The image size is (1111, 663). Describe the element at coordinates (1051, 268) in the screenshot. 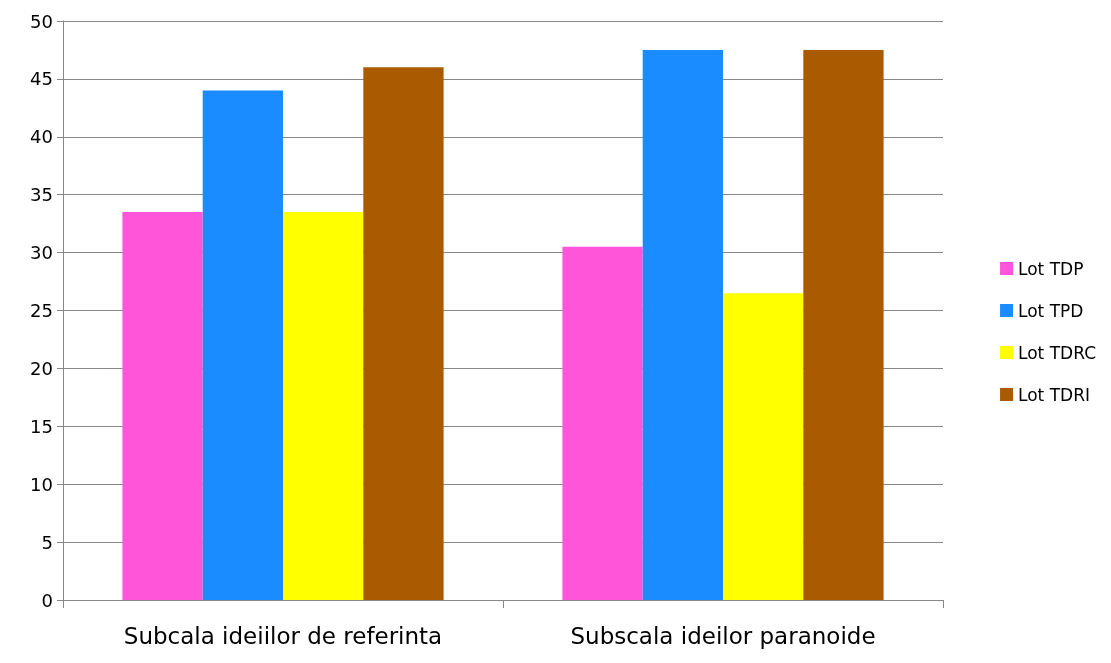

I see `legend-label: Lot TDP` at that location.